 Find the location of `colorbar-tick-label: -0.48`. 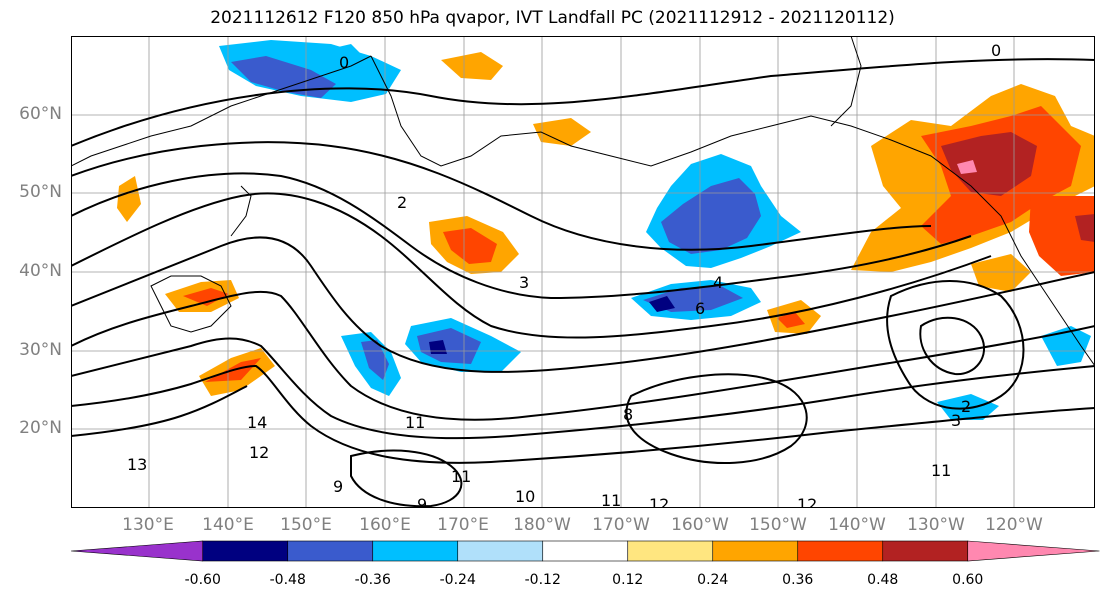

colorbar-tick-label: -0.48 is located at coordinates (287, 580).